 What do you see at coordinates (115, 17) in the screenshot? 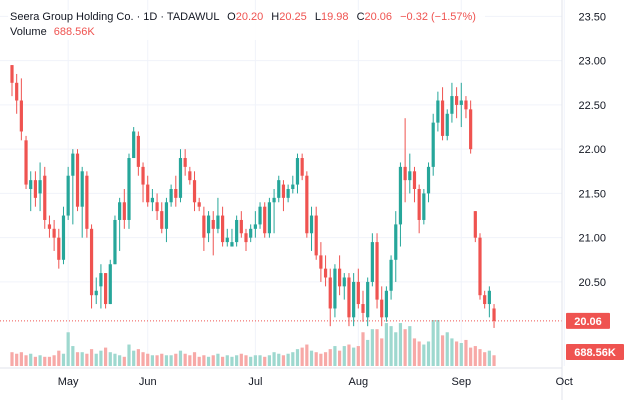
I see `legend-symbol: Seera Group Holding Co. · 1D · TADAWUL` at bounding box center [115, 17].